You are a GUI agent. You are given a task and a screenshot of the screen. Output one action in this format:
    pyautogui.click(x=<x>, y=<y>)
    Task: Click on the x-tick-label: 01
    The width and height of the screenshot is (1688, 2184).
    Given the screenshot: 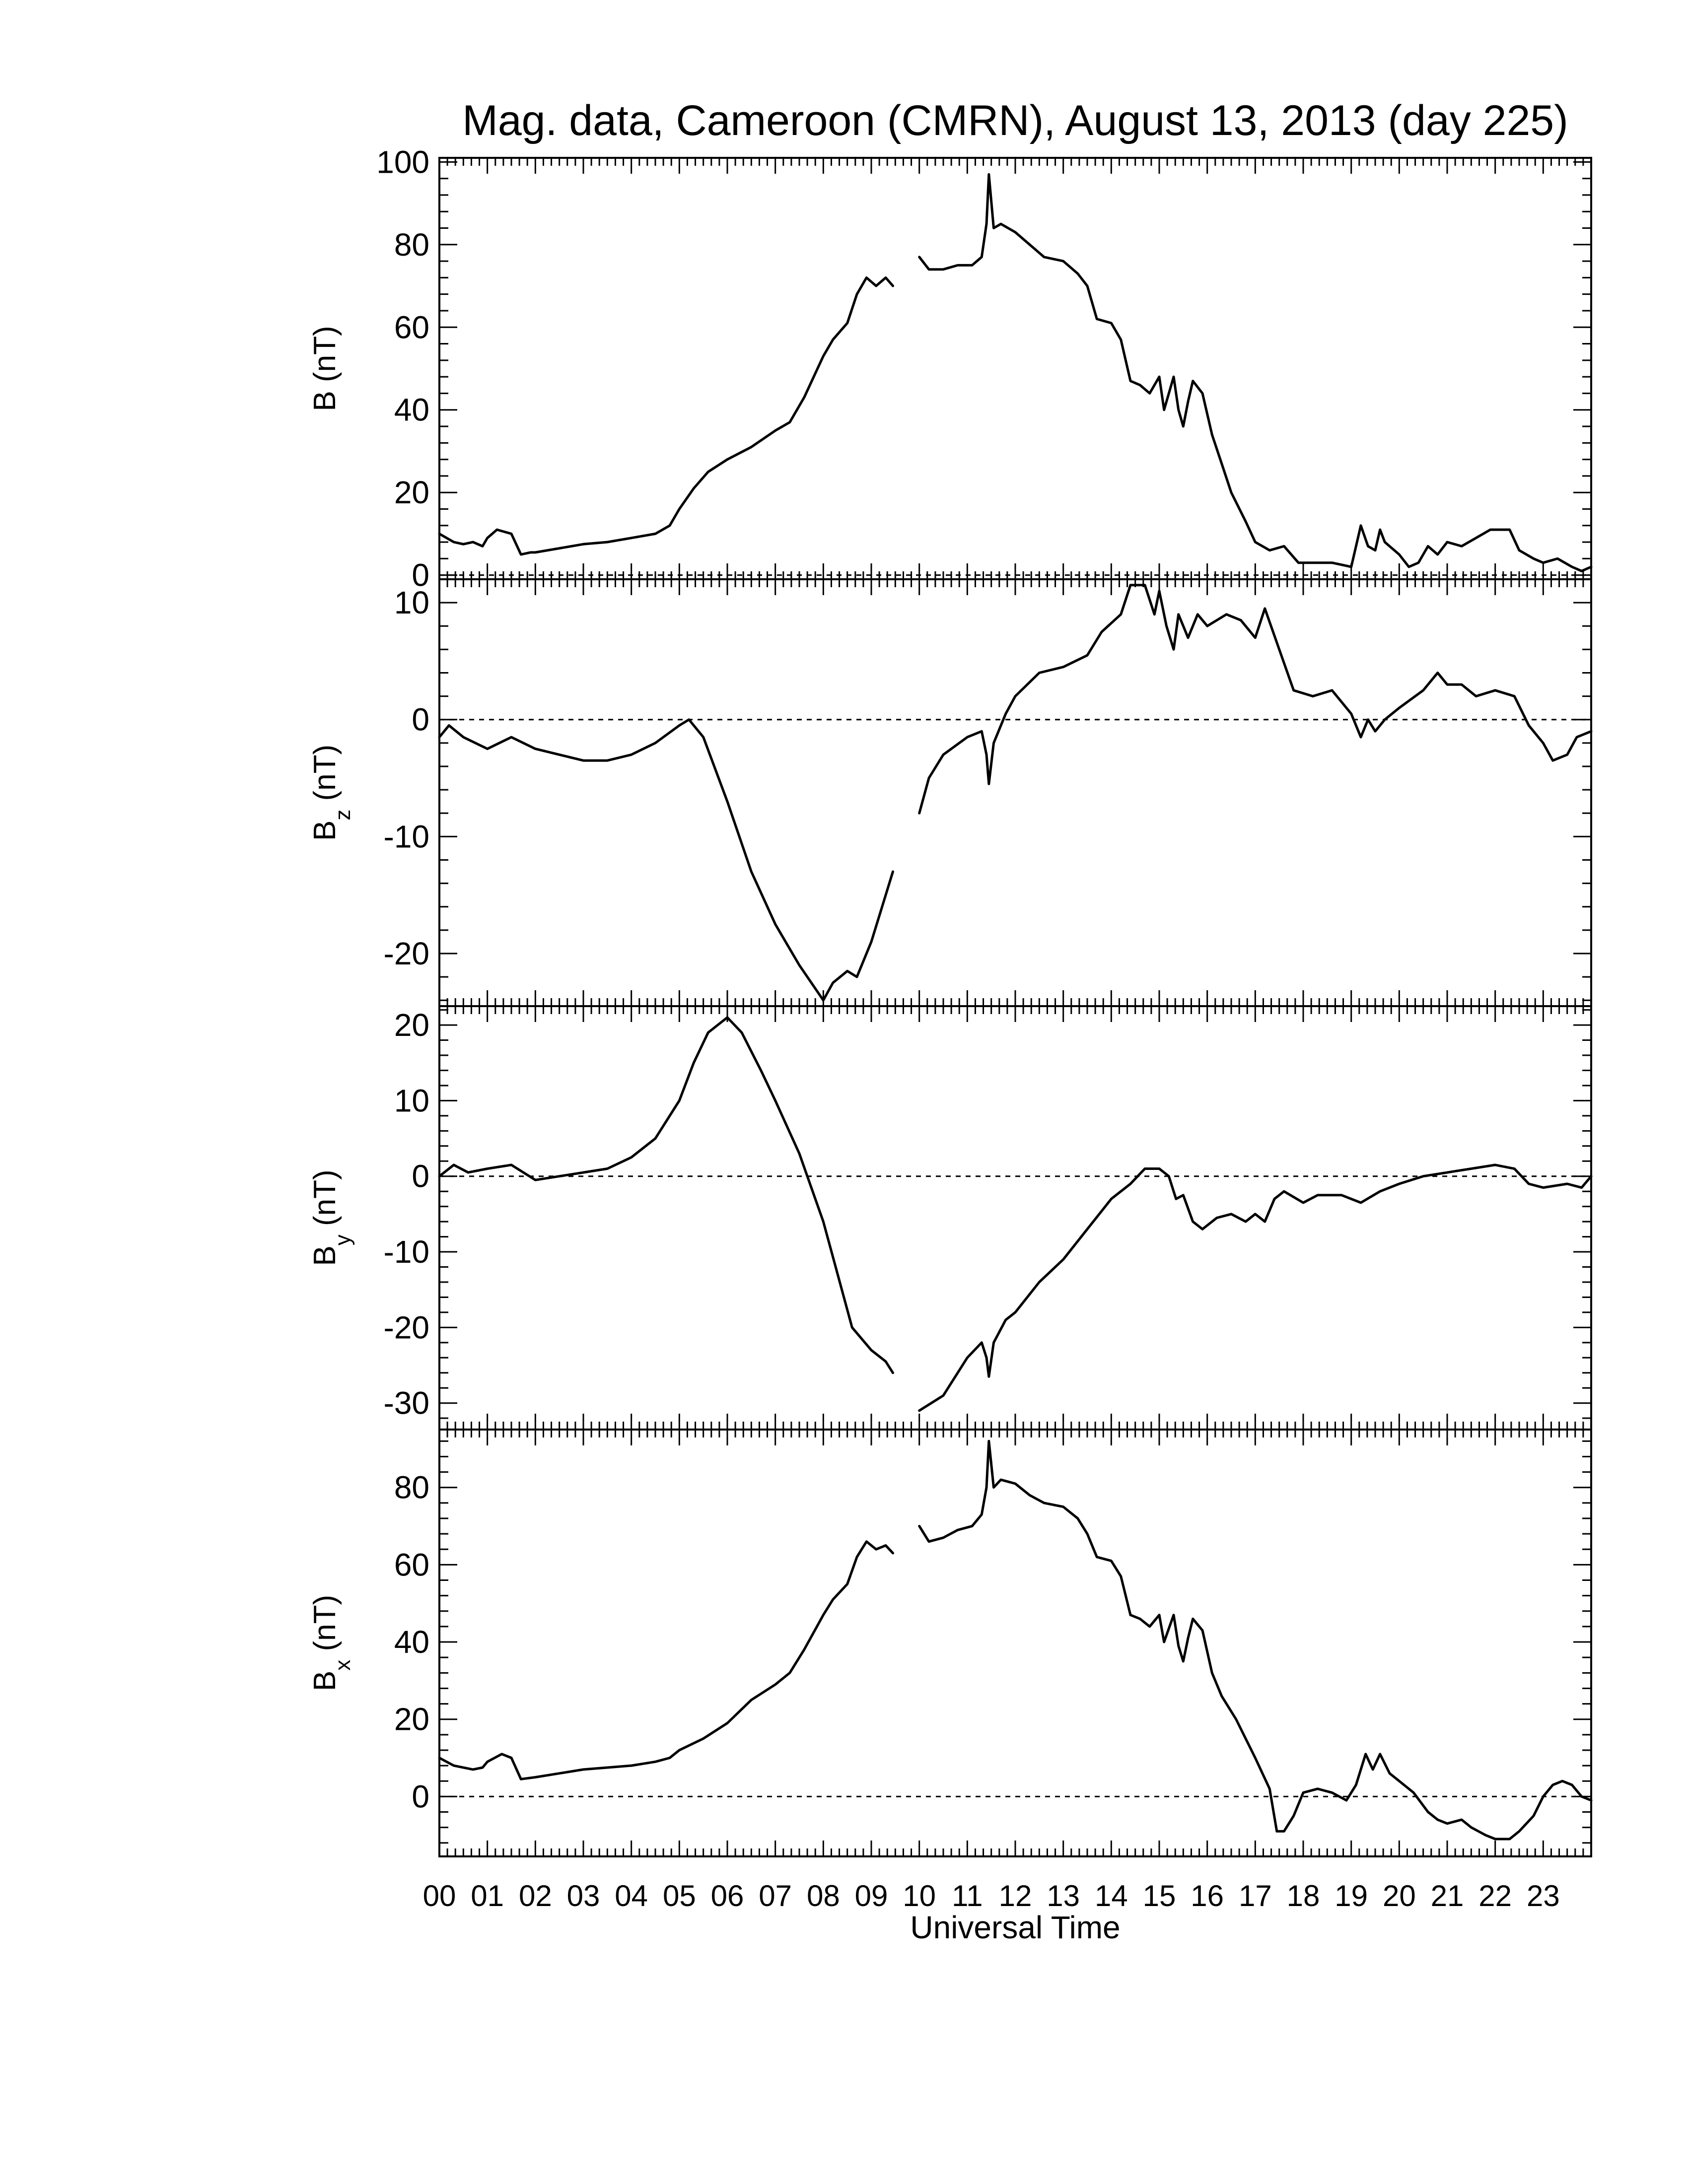 What is the action you would take?
    pyautogui.click(x=487, y=1895)
    